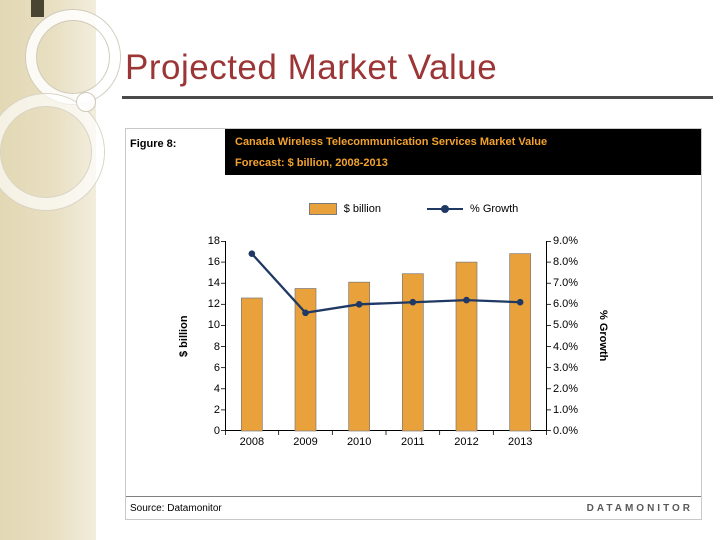 This screenshot has height=540, width=720. What do you see at coordinates (566, 431) in the screenshot?
I see `y-axis-tick-right: 0.0%` at bounding box center [566, 431].